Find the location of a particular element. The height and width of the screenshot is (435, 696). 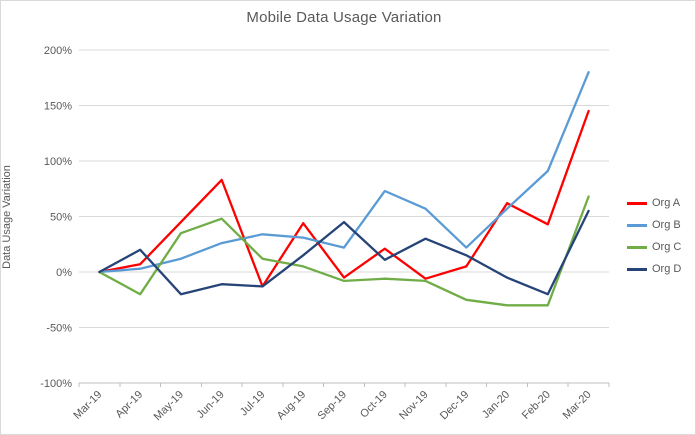

legend-item-org-b: Org B is located at coordinates (661, 225).